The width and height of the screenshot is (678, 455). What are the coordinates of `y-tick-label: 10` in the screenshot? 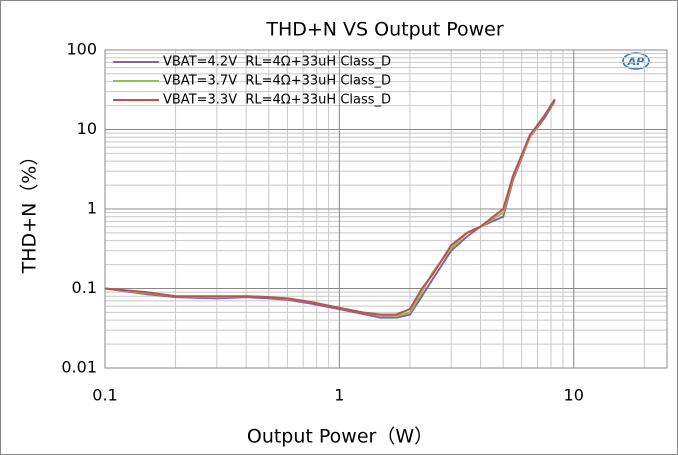 It's located at (87, 128).